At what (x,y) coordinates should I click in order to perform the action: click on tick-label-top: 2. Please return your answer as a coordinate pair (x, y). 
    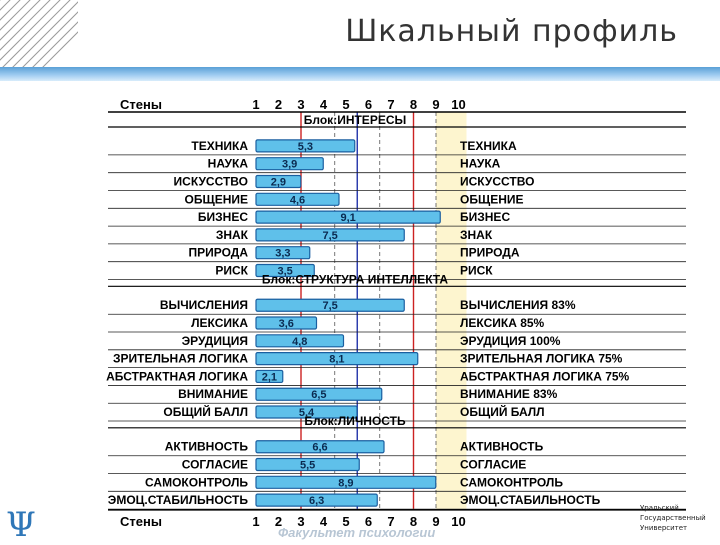
    Looking at the image, I should click on (278, 104).